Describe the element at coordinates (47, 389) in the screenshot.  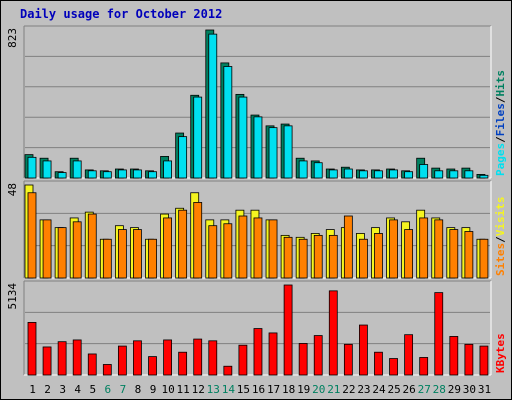
I see `x-tick-label-day-2: 2` at that location.